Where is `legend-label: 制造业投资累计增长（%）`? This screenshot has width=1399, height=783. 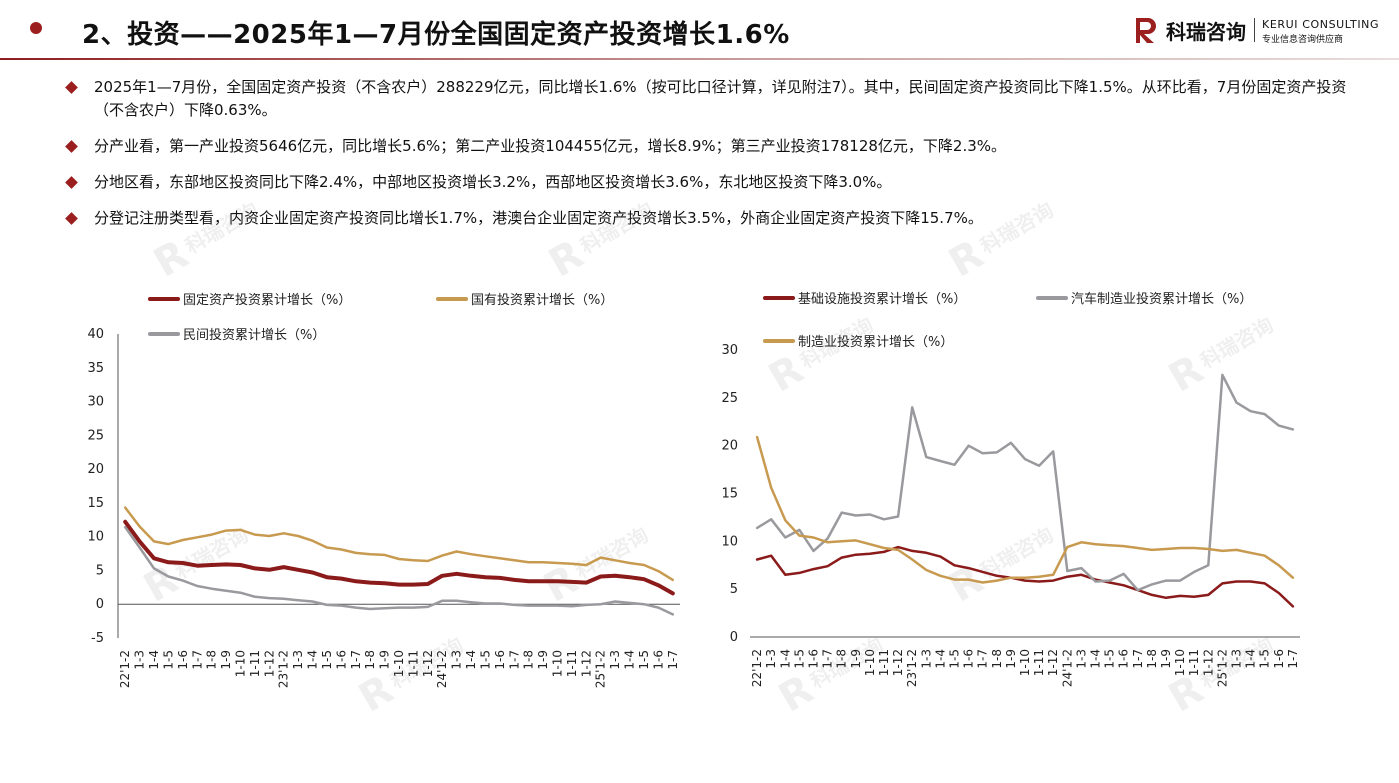 legend-label: 制造业投资累计增长（%） is located at coordinates (875, 342).